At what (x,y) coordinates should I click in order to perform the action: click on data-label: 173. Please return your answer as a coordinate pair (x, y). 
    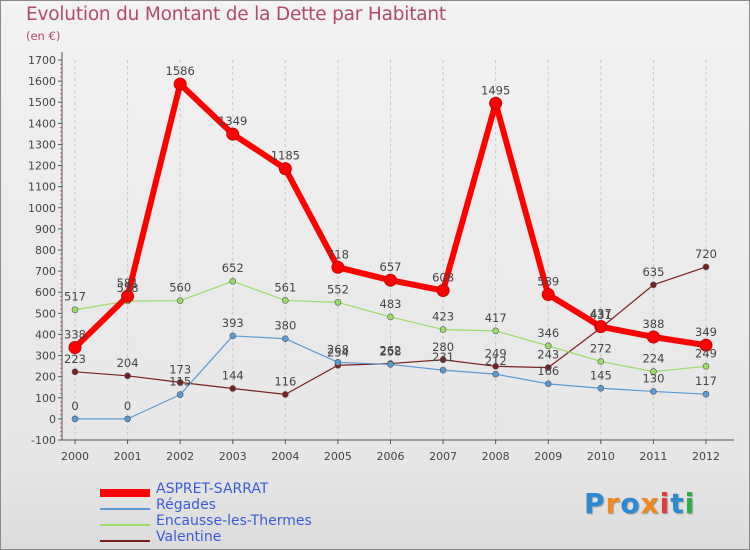
    Looking at the image, I should click on (180, 369).